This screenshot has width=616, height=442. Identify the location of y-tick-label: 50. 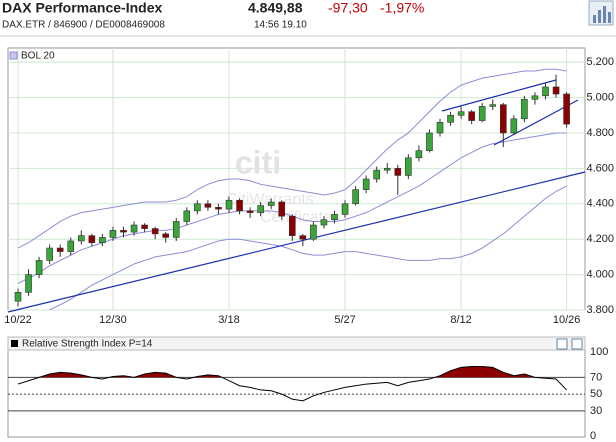
(596, 394).